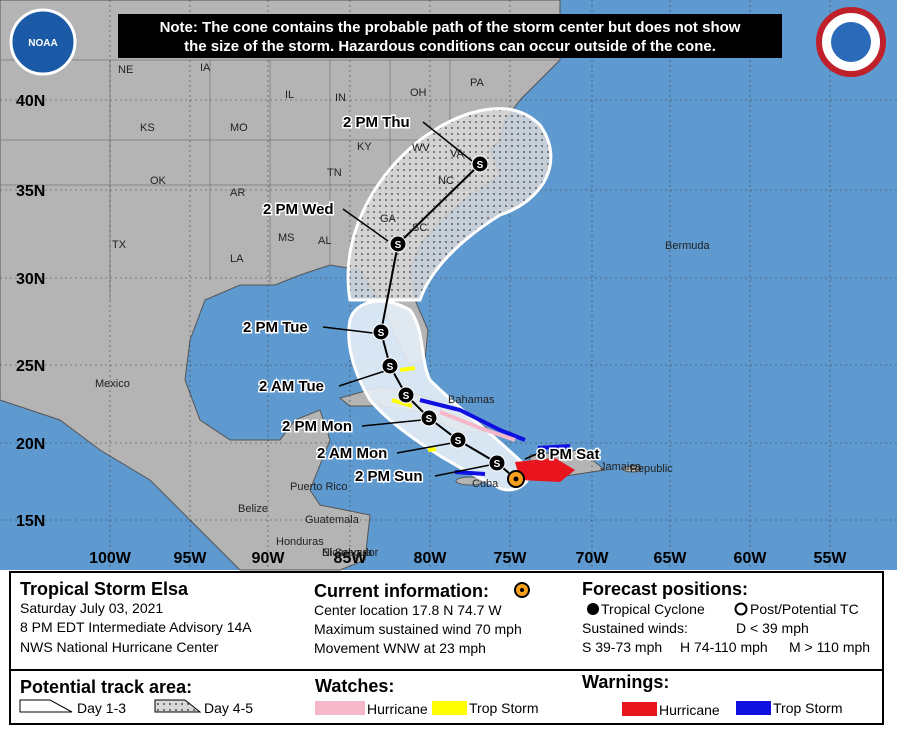 The width and height of the screenshot is (897, 741). What do you see at coordinates (352, 453) in the screenshot?
I see `forecast-label: 2 AM Mon` at bounding box center [352, 453].